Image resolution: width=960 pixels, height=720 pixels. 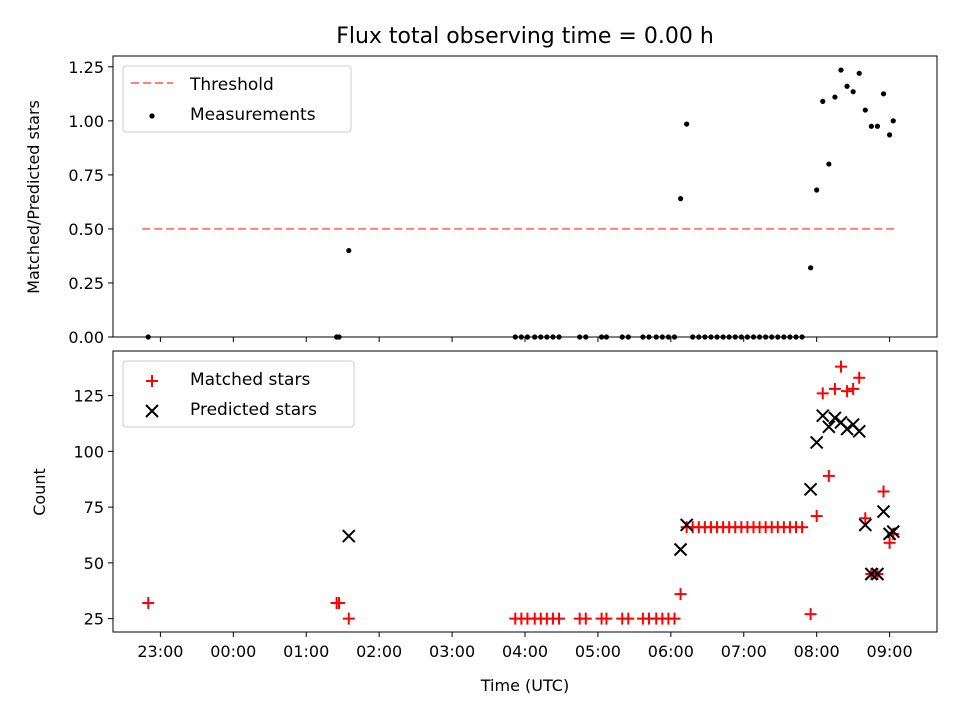 What do you see at coordinates (231, 85) in the screenshot?
I see `threshold-legend-label: Threshold` at bounding box center [231, 85].